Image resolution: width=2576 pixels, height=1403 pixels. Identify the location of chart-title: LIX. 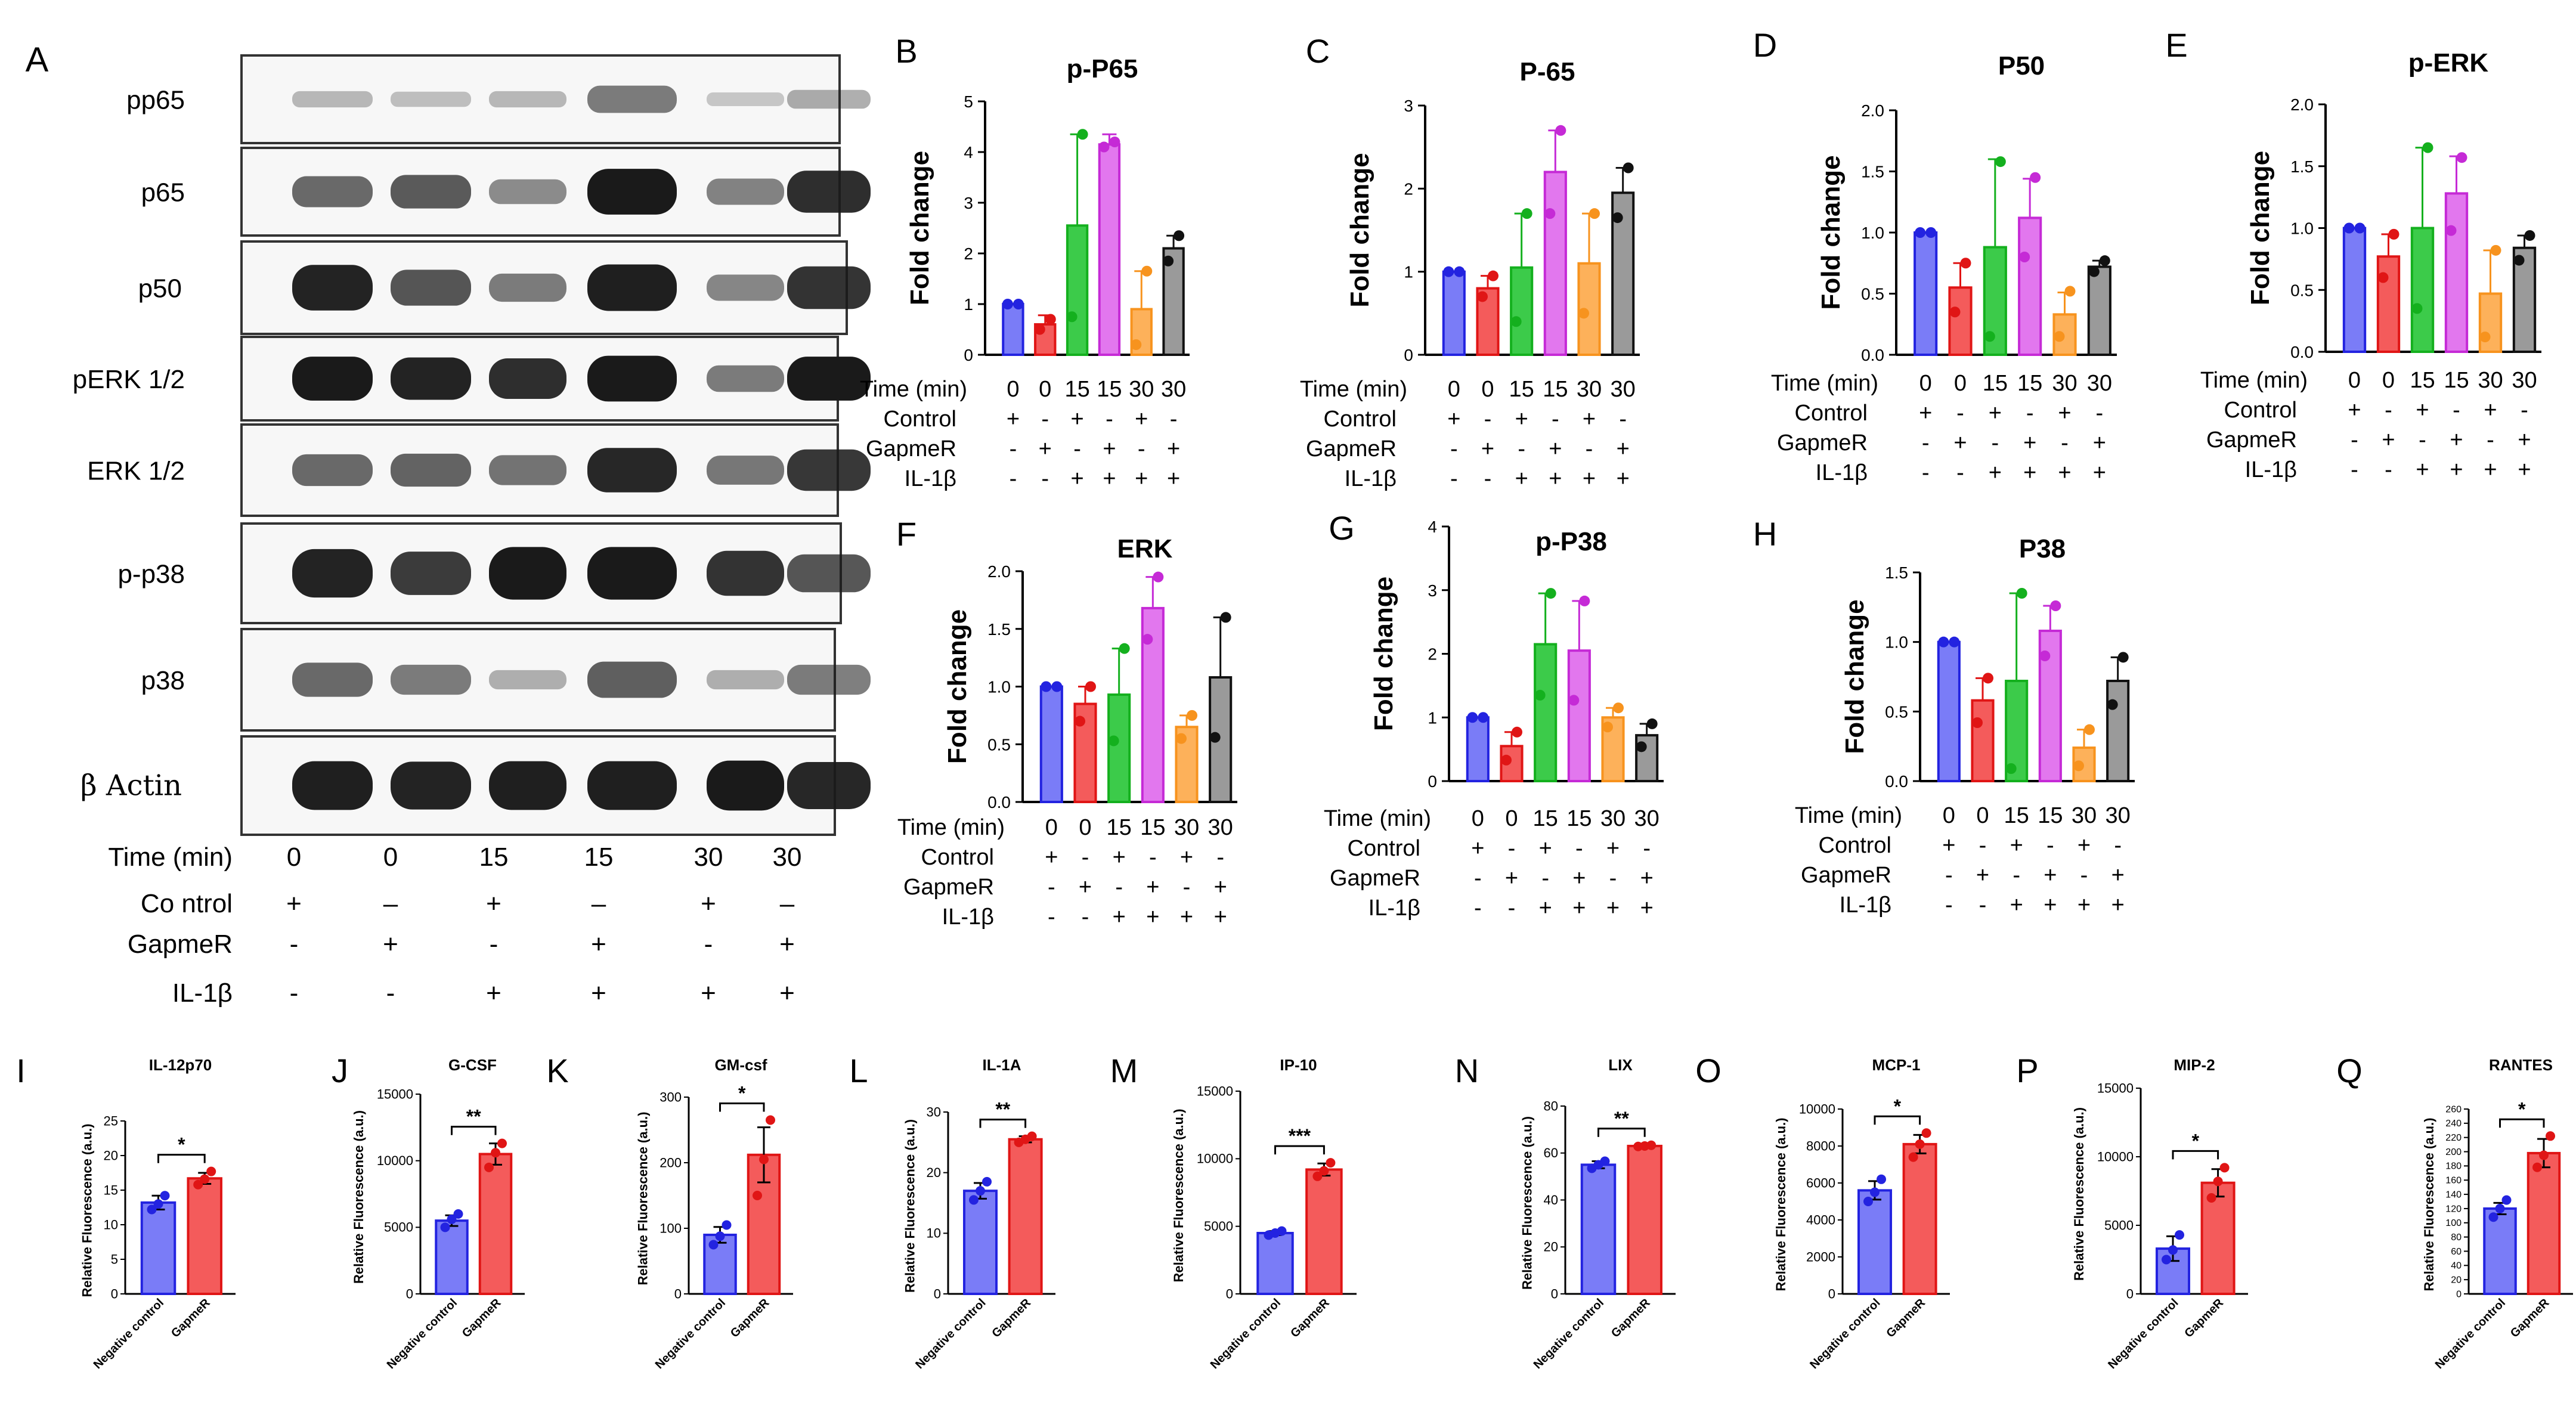
(1621, 1065).